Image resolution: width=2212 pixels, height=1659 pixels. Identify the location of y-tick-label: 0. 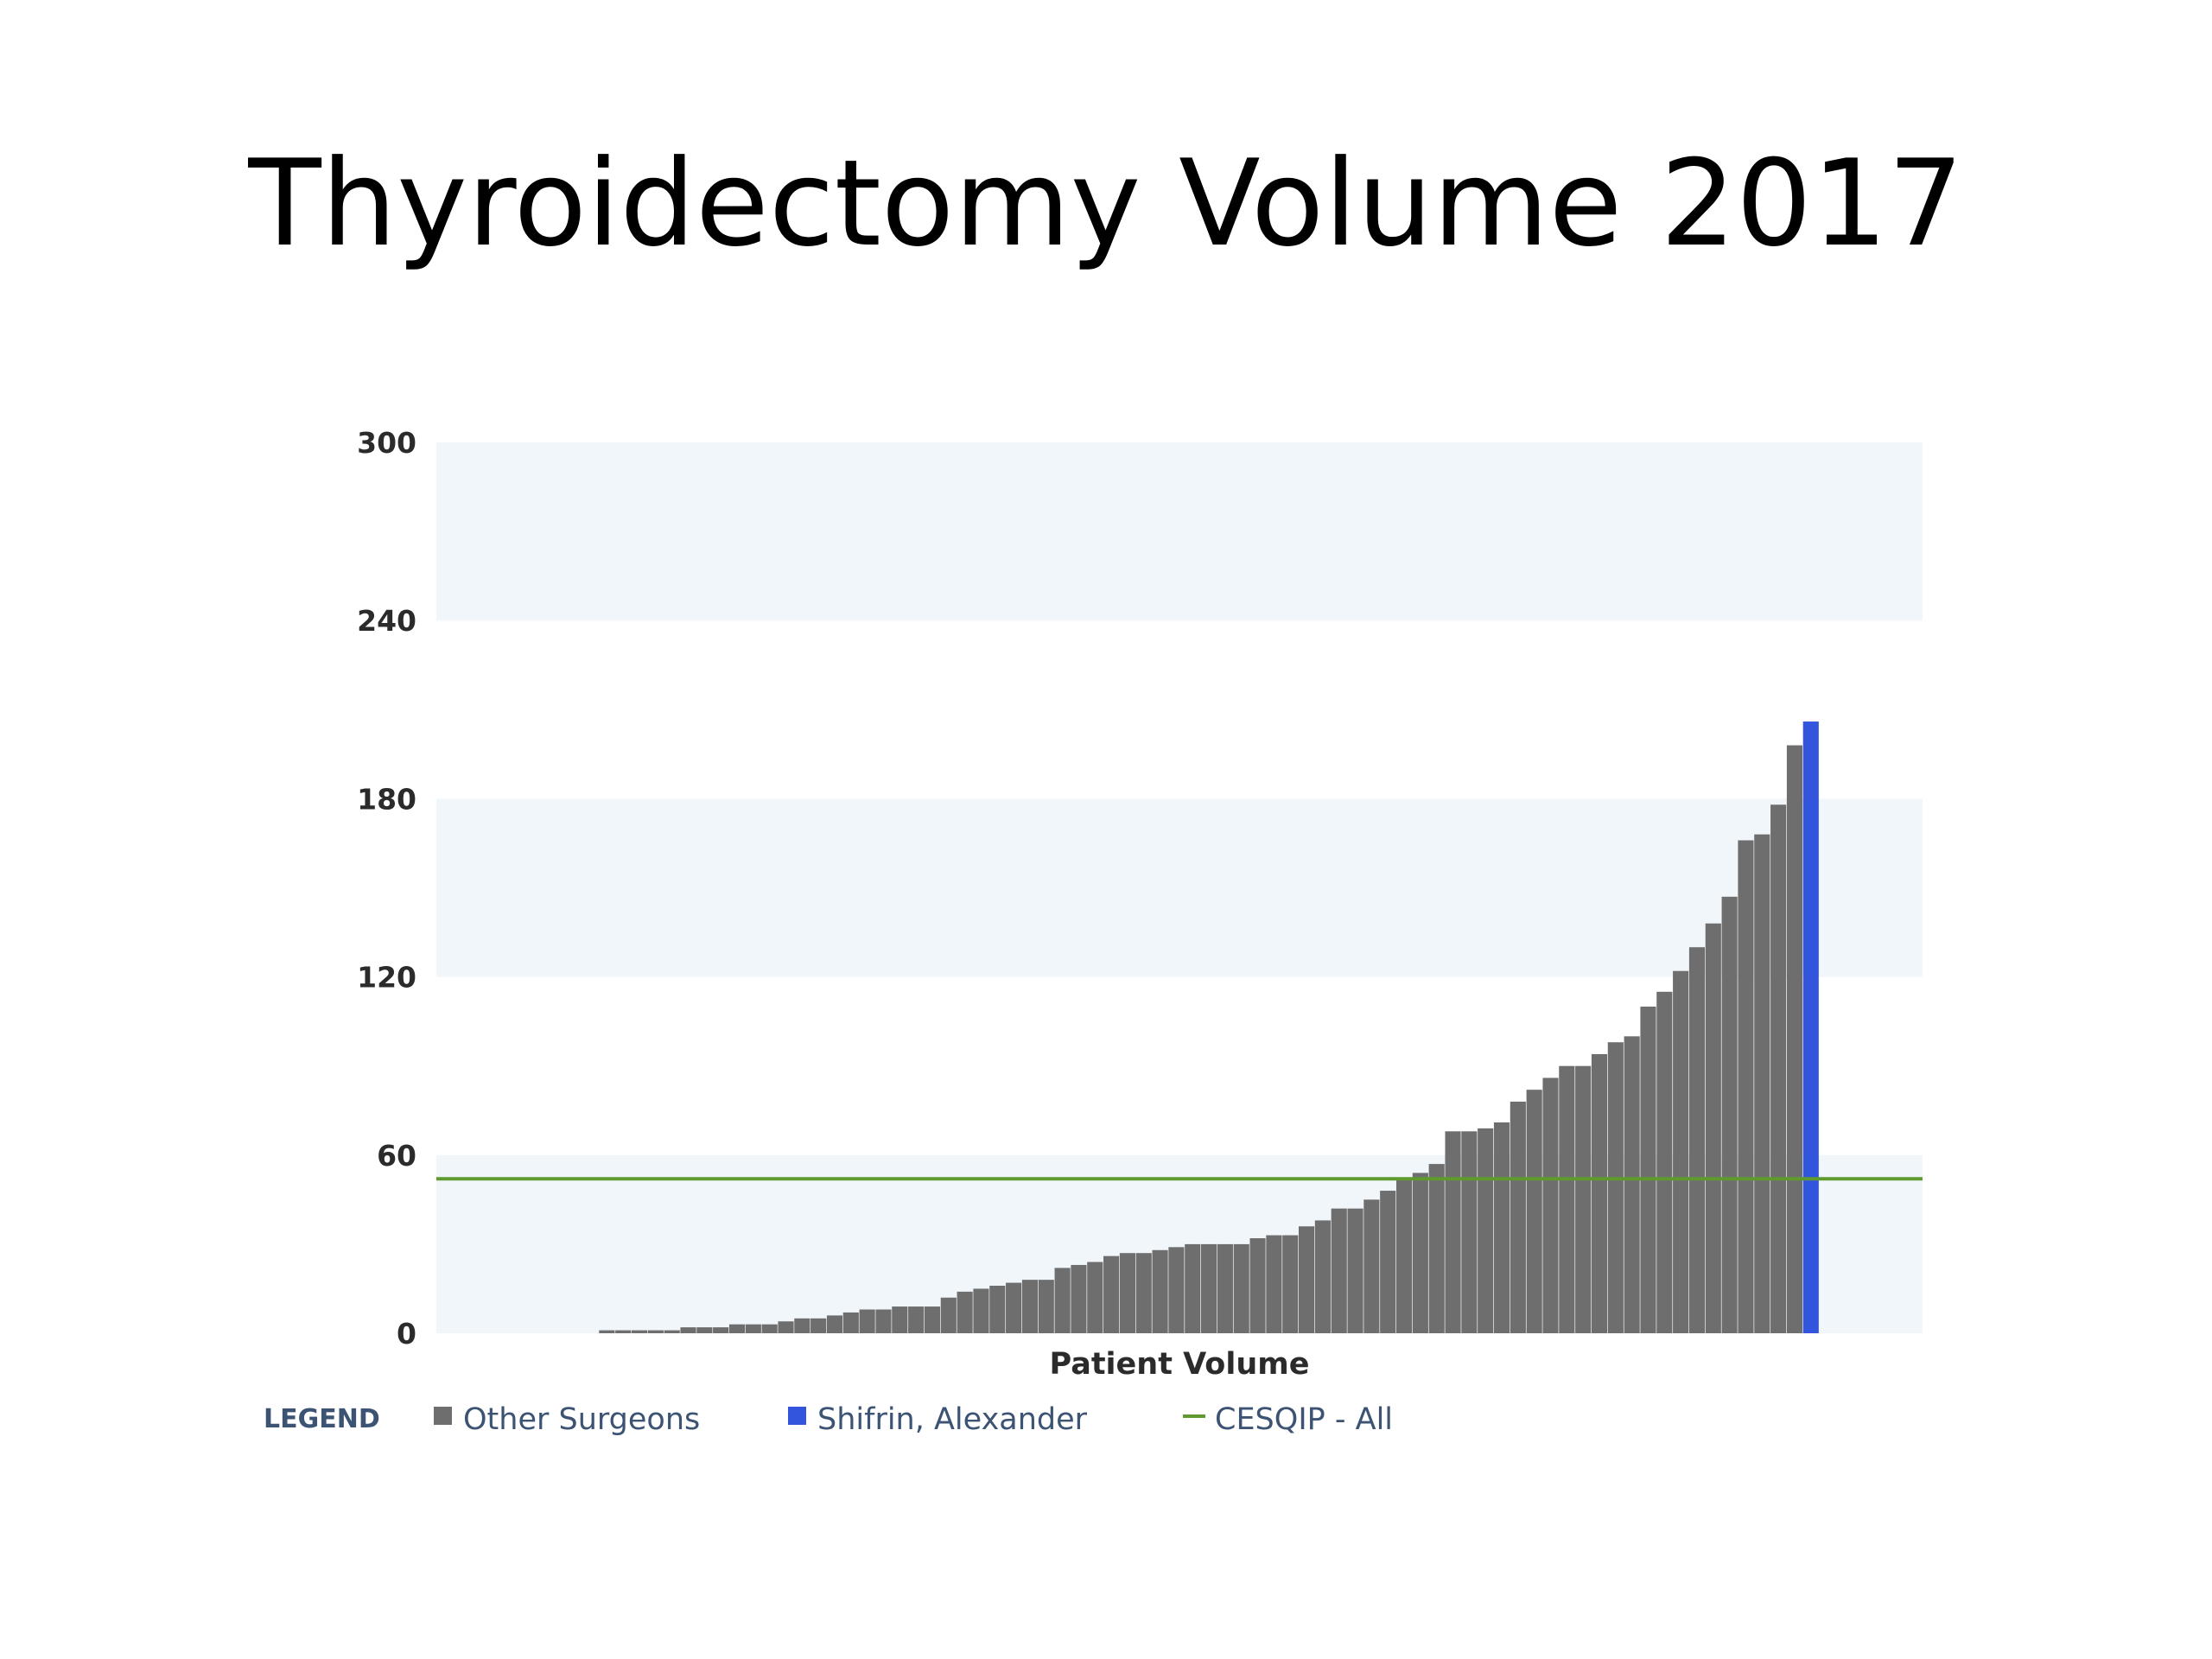
(406, 1334).